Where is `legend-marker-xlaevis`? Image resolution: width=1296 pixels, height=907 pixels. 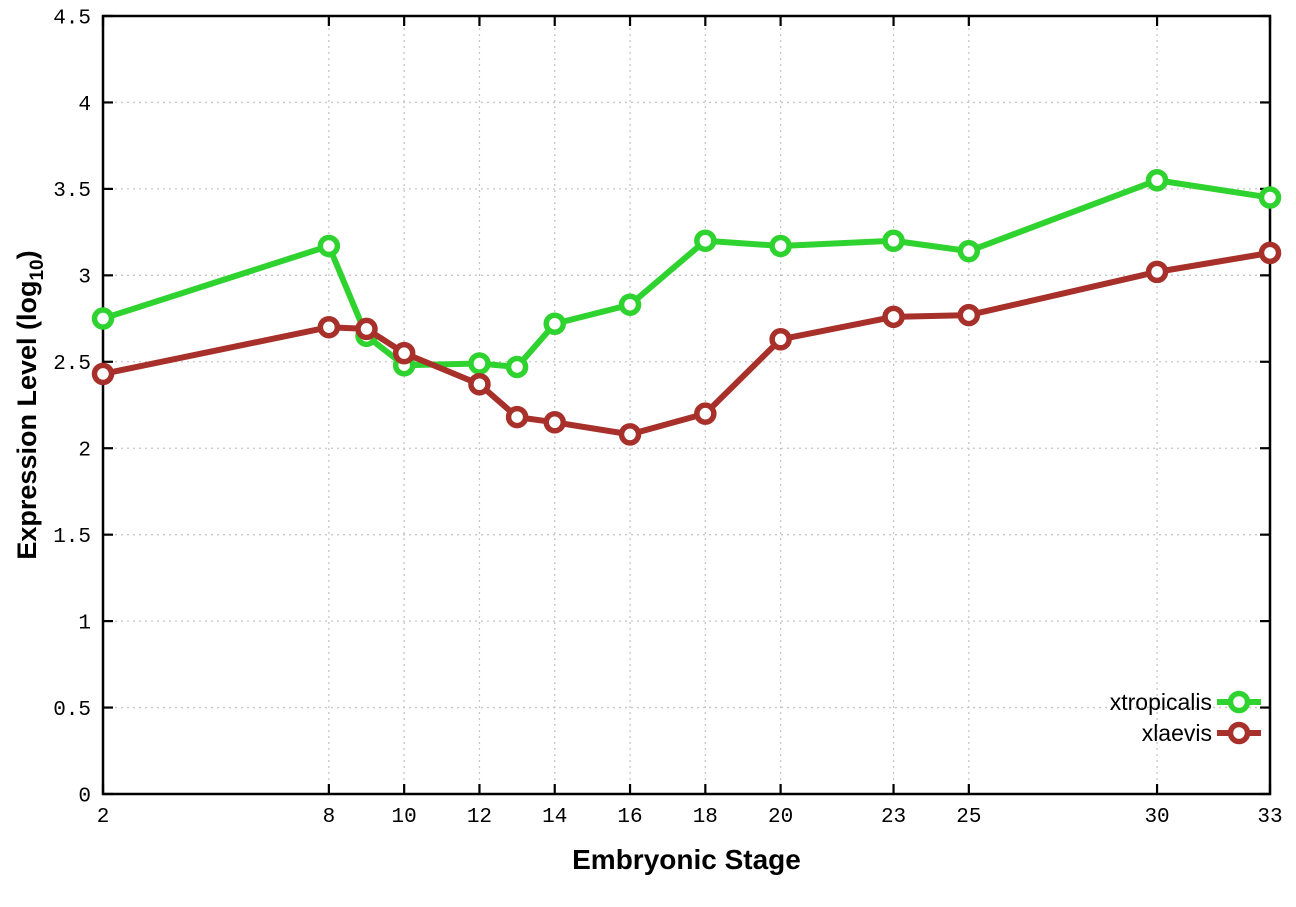
legend-marker-xlaevis is located at coordinates (1239, 733).